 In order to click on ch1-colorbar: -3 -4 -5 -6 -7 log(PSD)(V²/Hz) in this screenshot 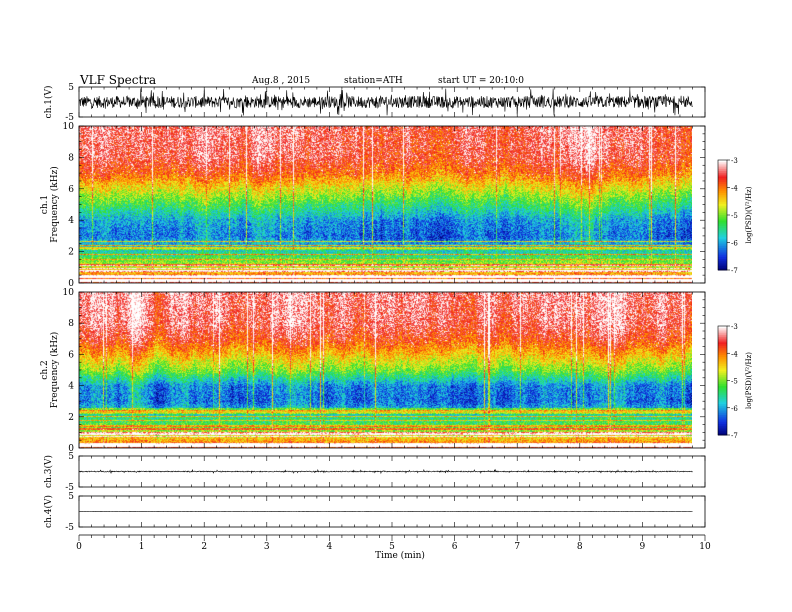, I will do `click(735, 216)`.